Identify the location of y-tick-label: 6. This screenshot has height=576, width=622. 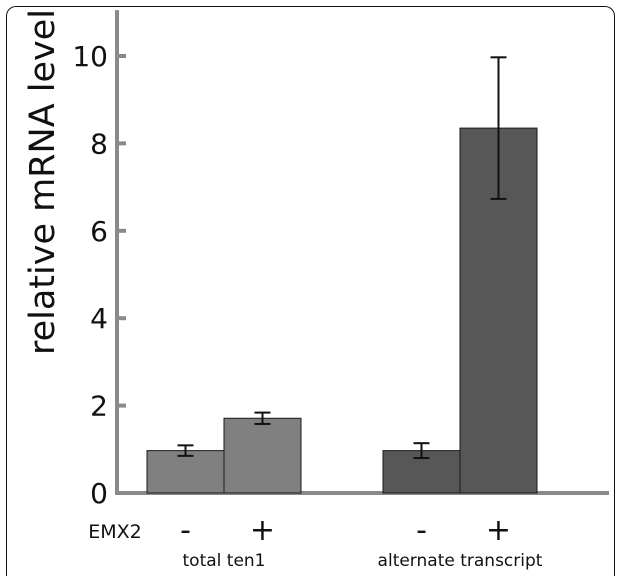
(99, 231).